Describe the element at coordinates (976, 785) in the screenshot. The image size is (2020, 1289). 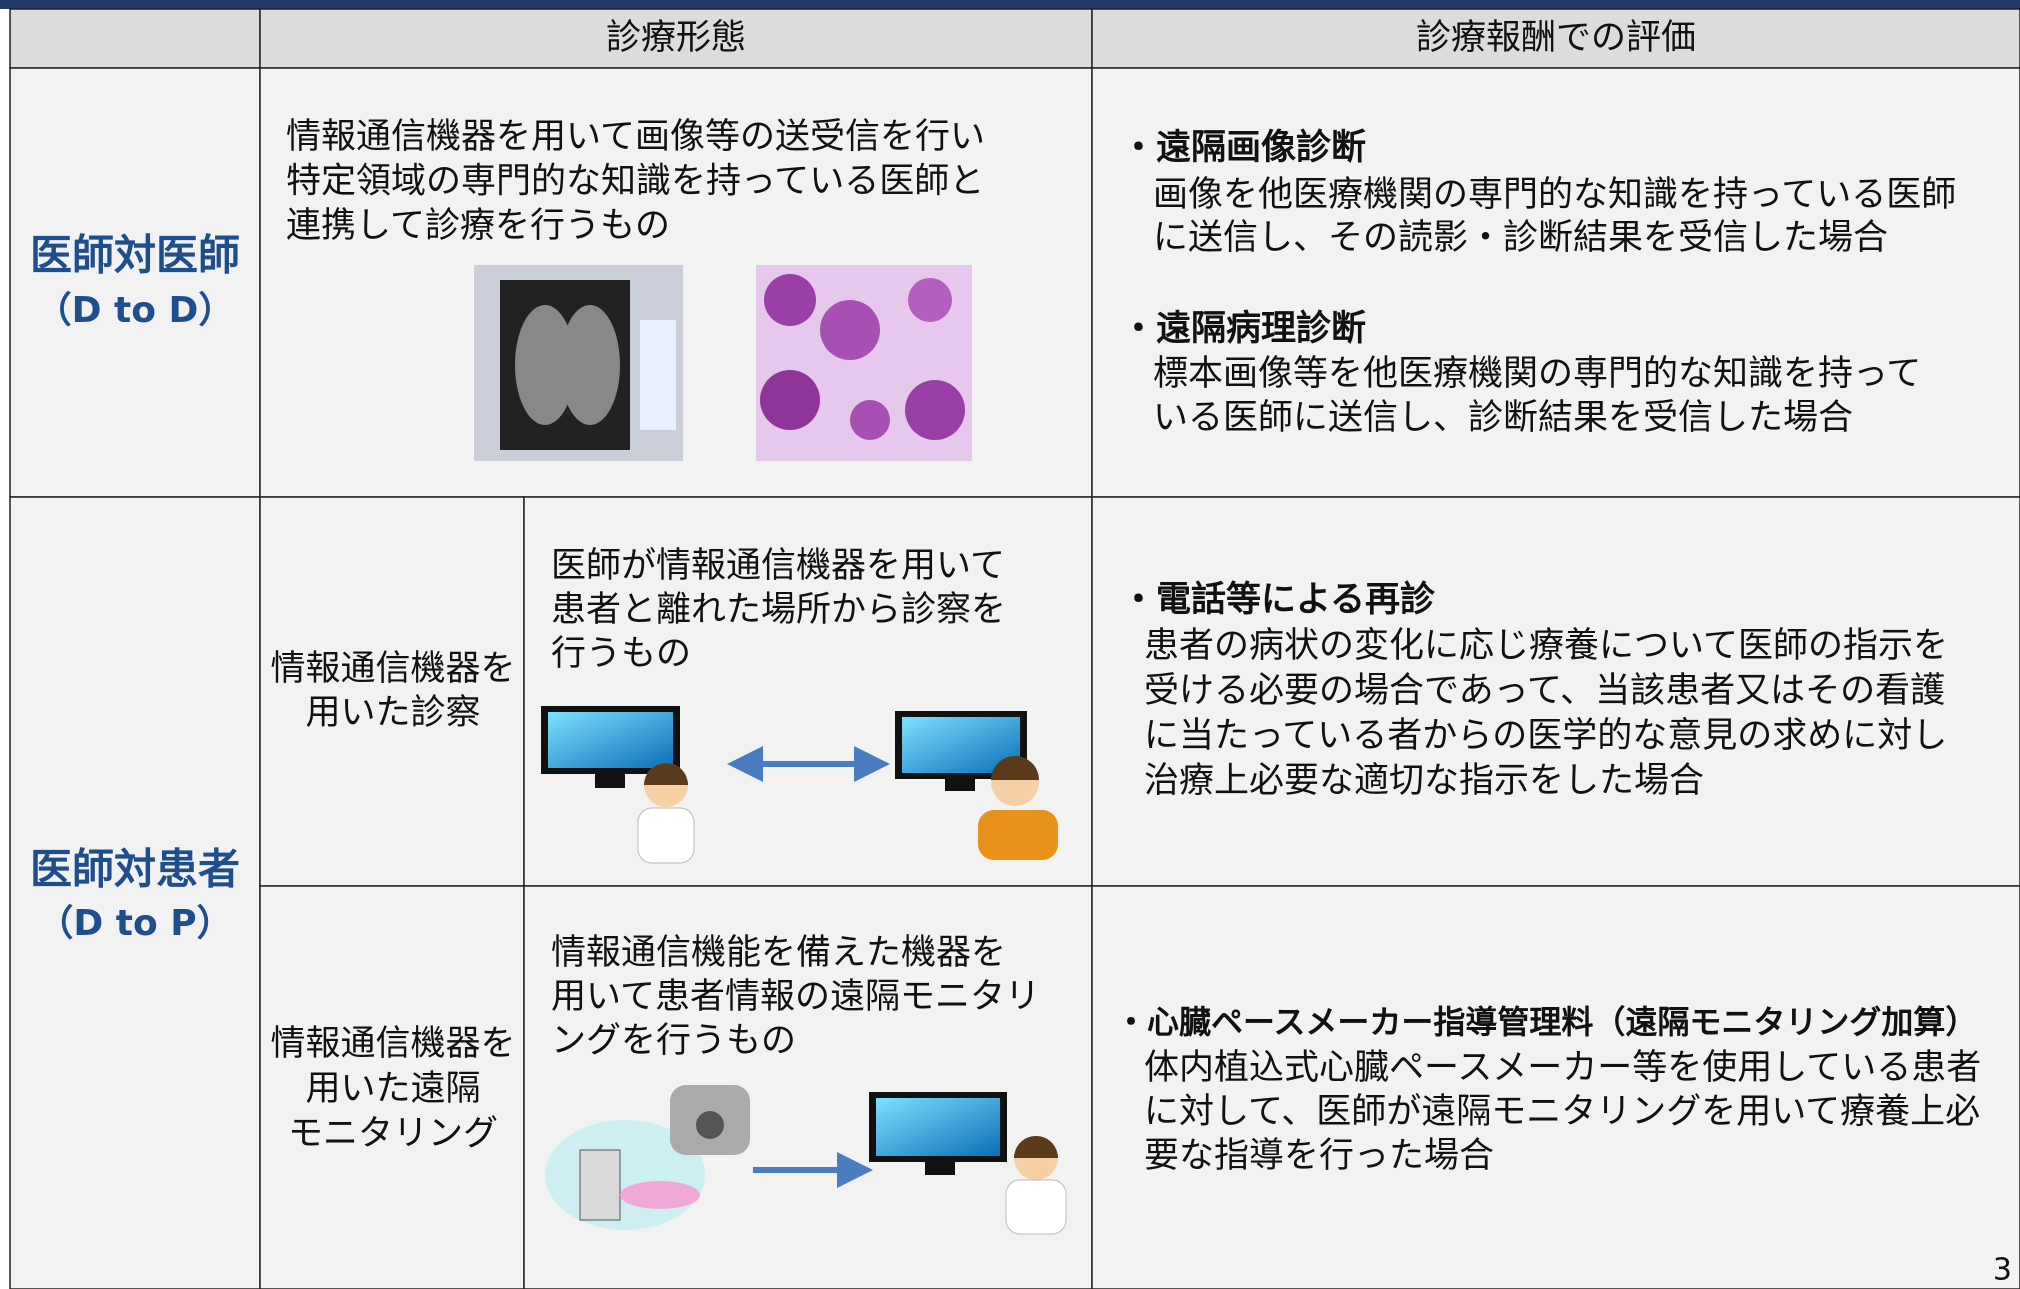
I see `monitor-patient` at that location.